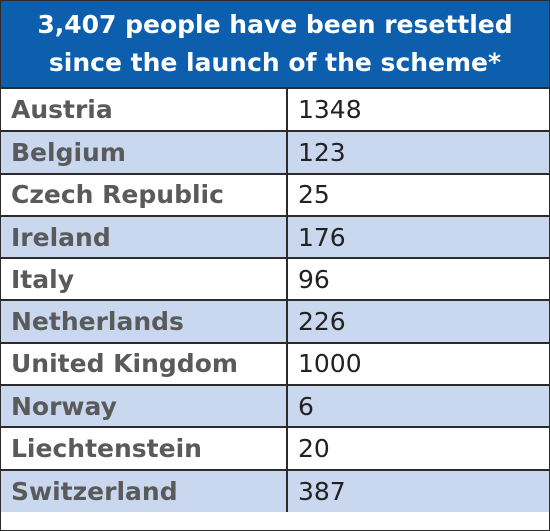  I want to click on country-cell: Austria, so click(144, 111).